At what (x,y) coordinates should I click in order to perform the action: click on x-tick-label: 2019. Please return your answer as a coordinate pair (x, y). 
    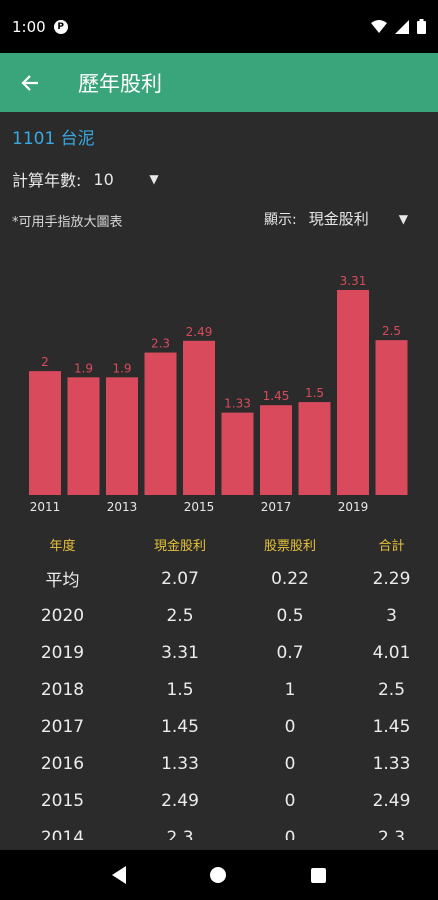
    Looking at the image, I should click on (353, 507).